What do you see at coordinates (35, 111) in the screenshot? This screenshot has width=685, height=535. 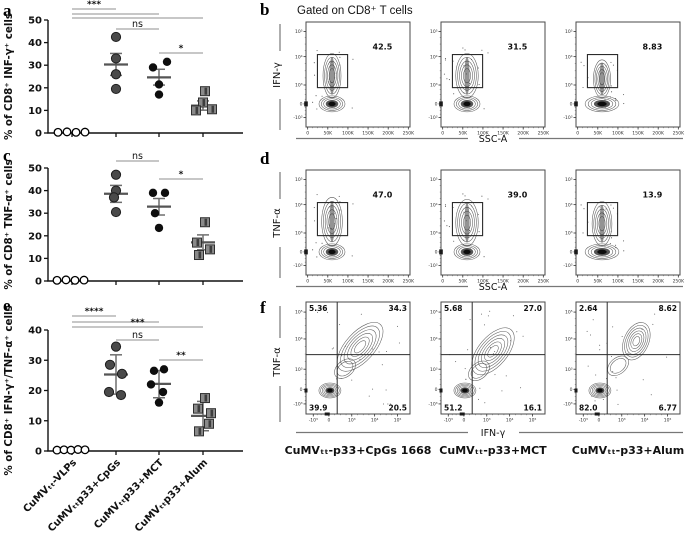 I see `y-tick-label: 10` at bounding box center [35, 111].